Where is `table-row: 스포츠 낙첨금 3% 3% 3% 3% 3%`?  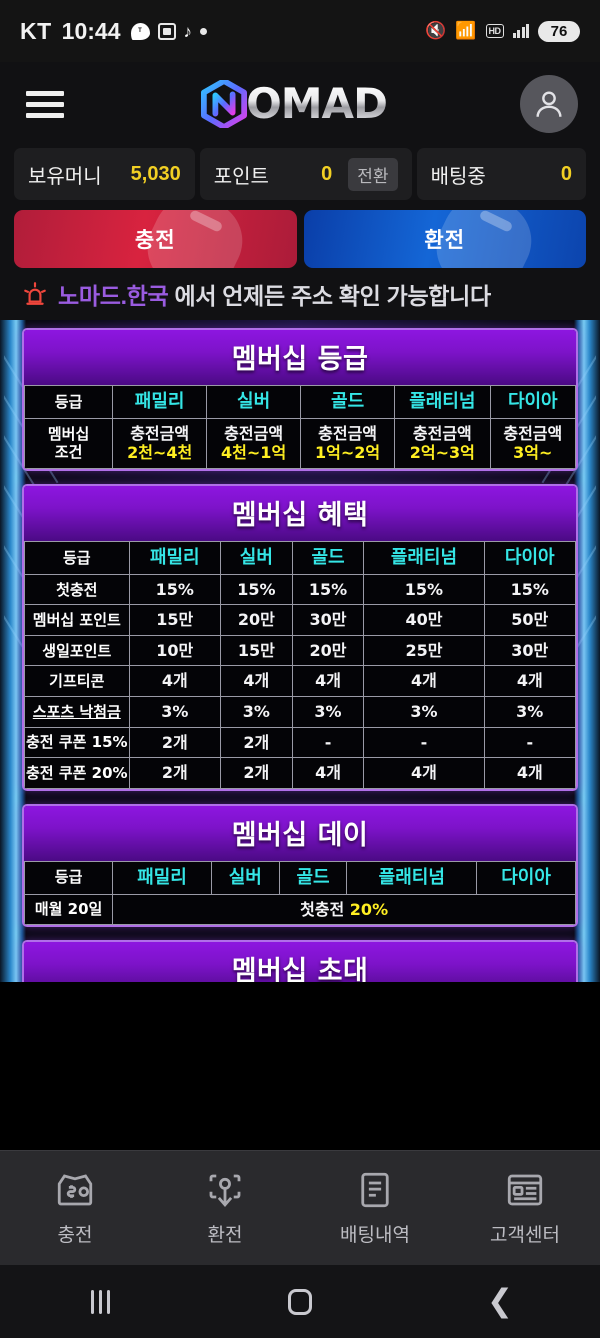
table-row: 스포츠 낙첨금 3% 3% 3% 3% 3% is located at coordinates (300, 712).